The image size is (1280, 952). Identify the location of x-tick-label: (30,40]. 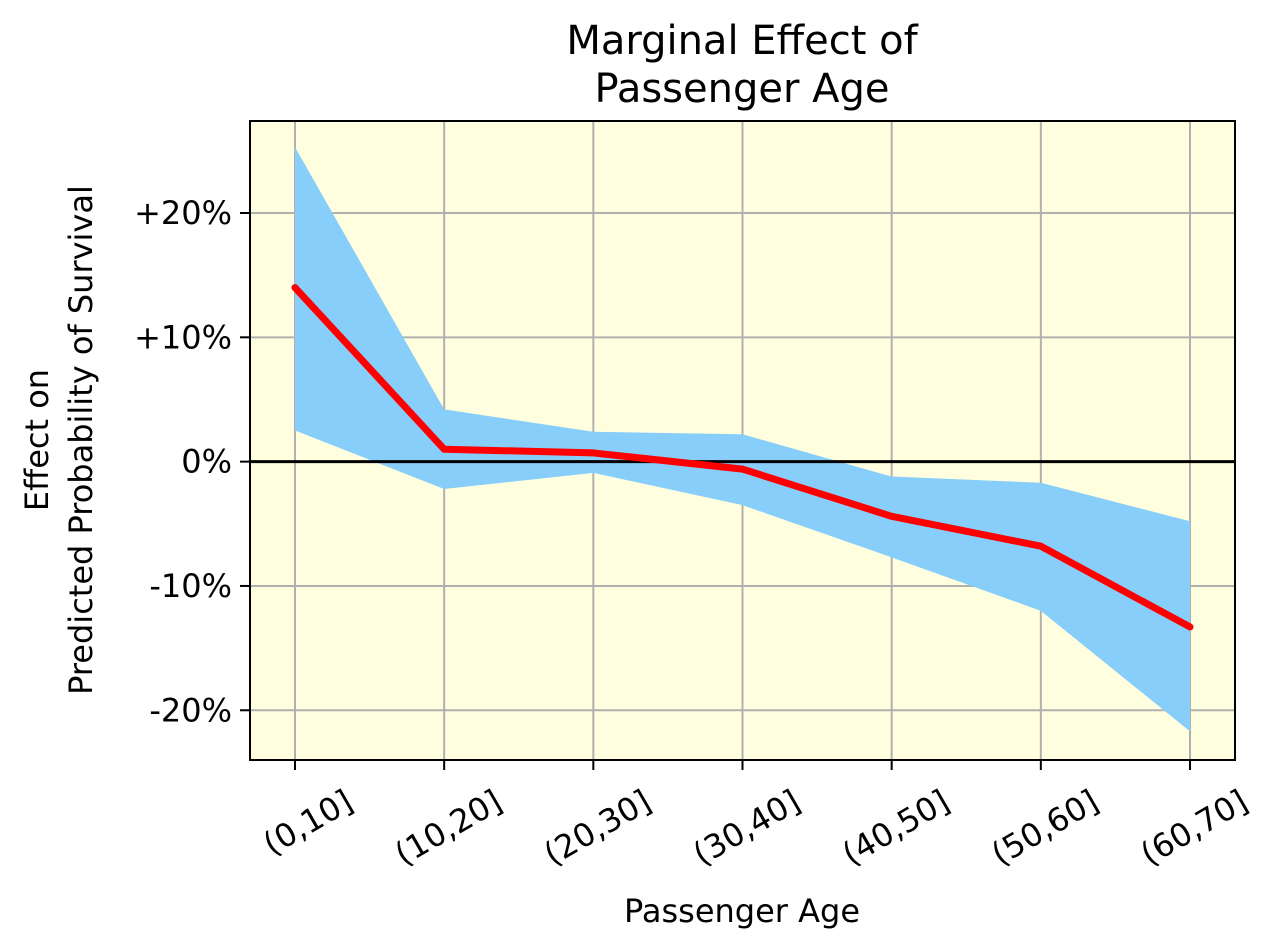
(747, 827).